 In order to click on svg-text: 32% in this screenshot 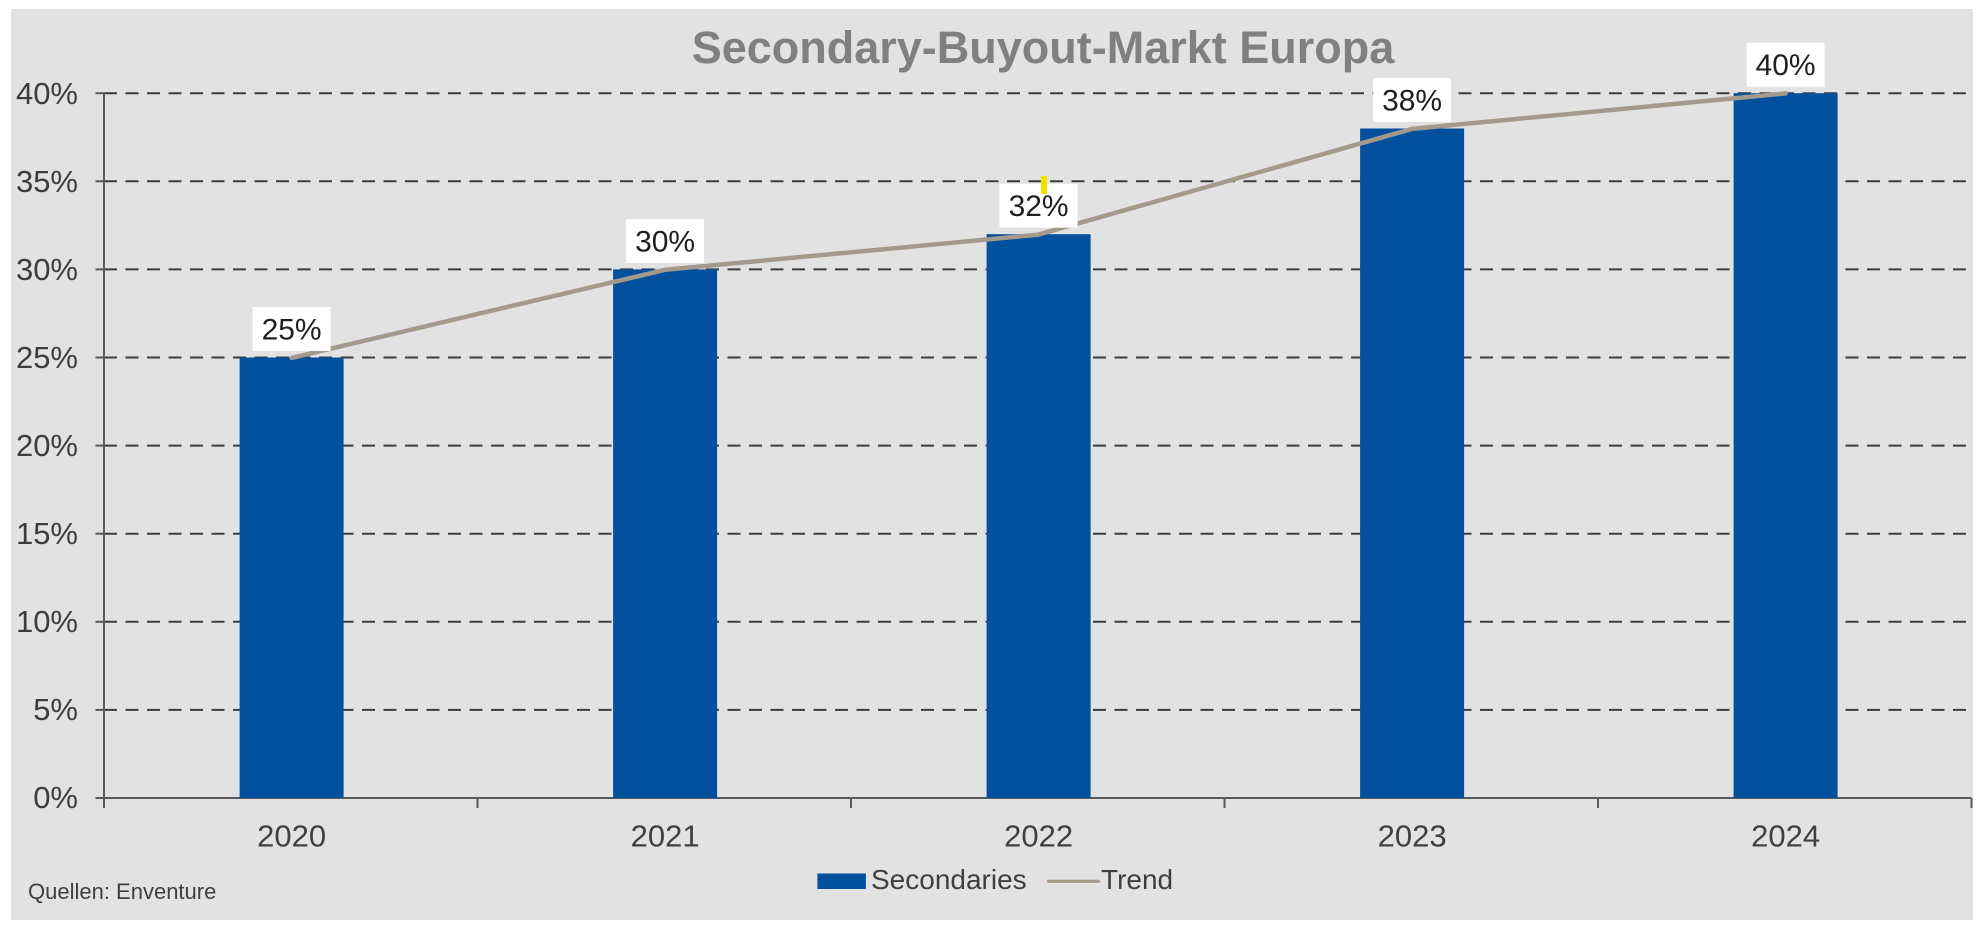, I will do `click(1039, 206)`.